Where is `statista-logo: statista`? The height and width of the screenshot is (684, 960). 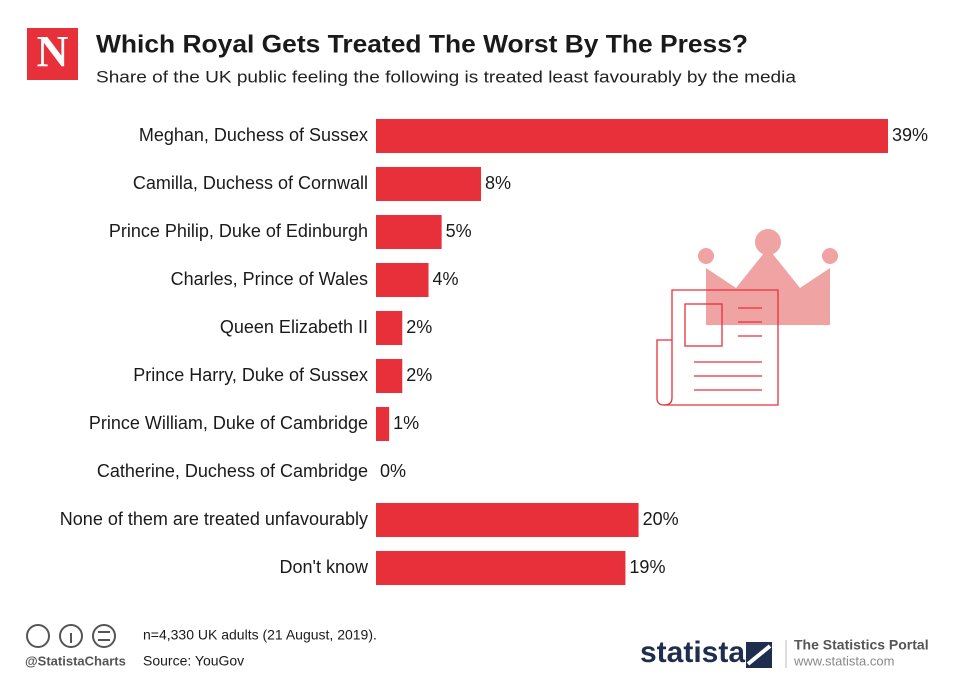
statista-logo: statista is located at coordinates (692, 652).